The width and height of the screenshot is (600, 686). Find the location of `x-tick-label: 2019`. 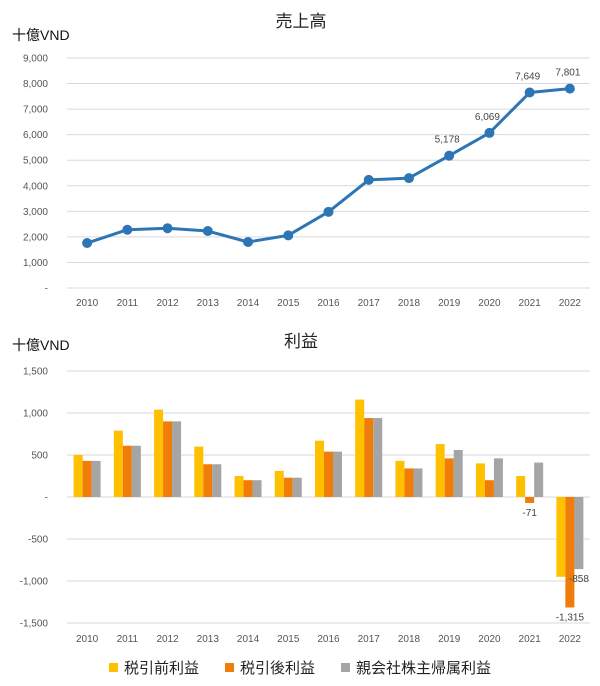

x-tick-label: 2019 is located at coordinates (449, 639).